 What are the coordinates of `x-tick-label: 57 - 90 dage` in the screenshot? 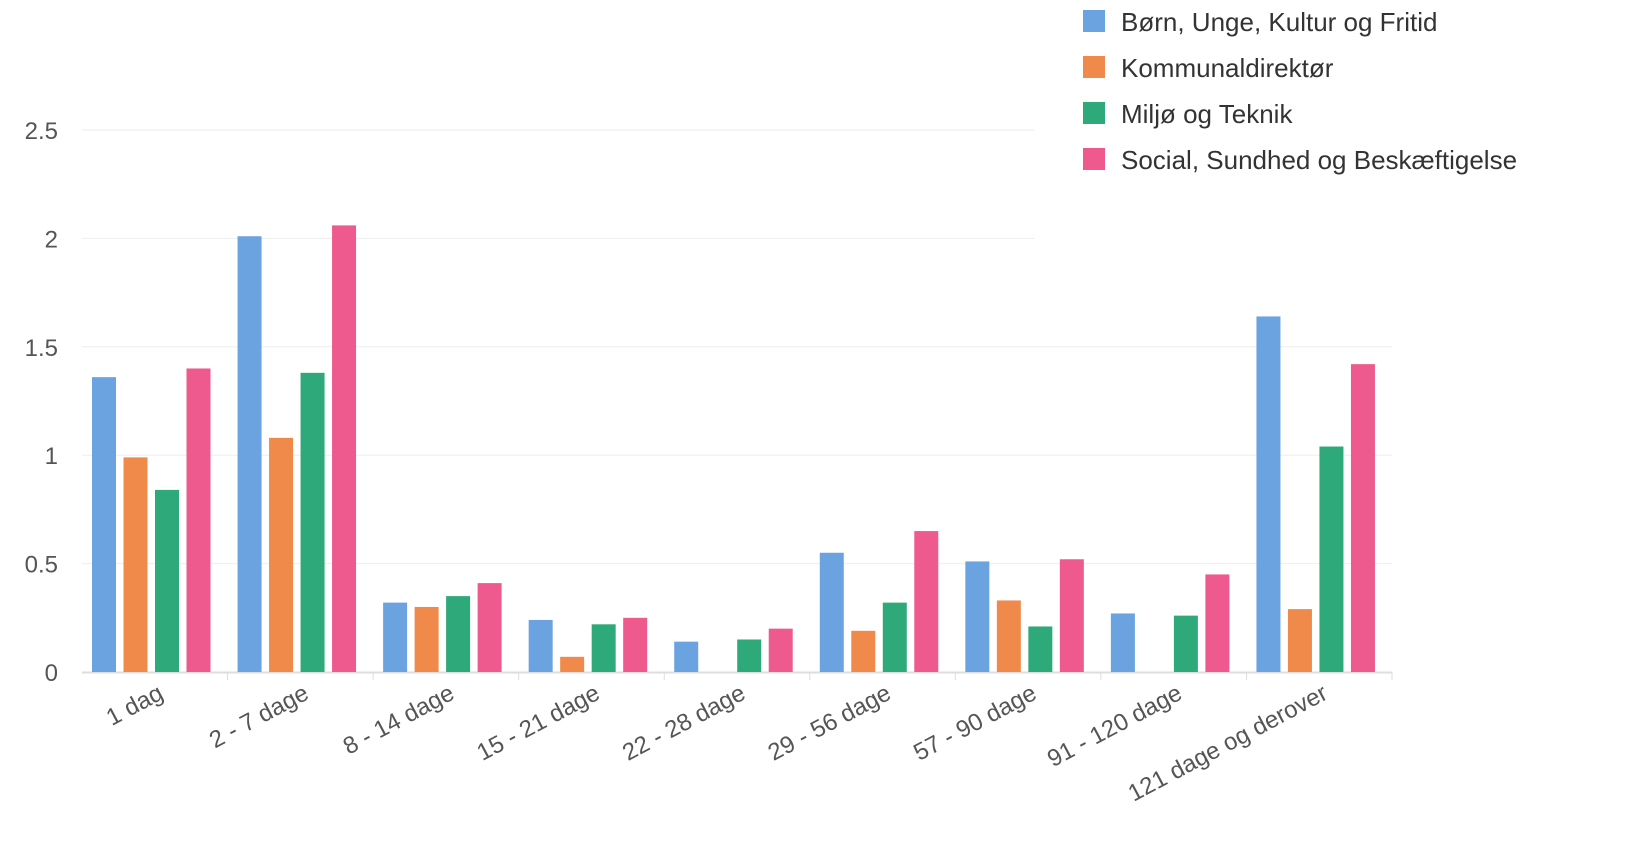 It's located at (975, 722).